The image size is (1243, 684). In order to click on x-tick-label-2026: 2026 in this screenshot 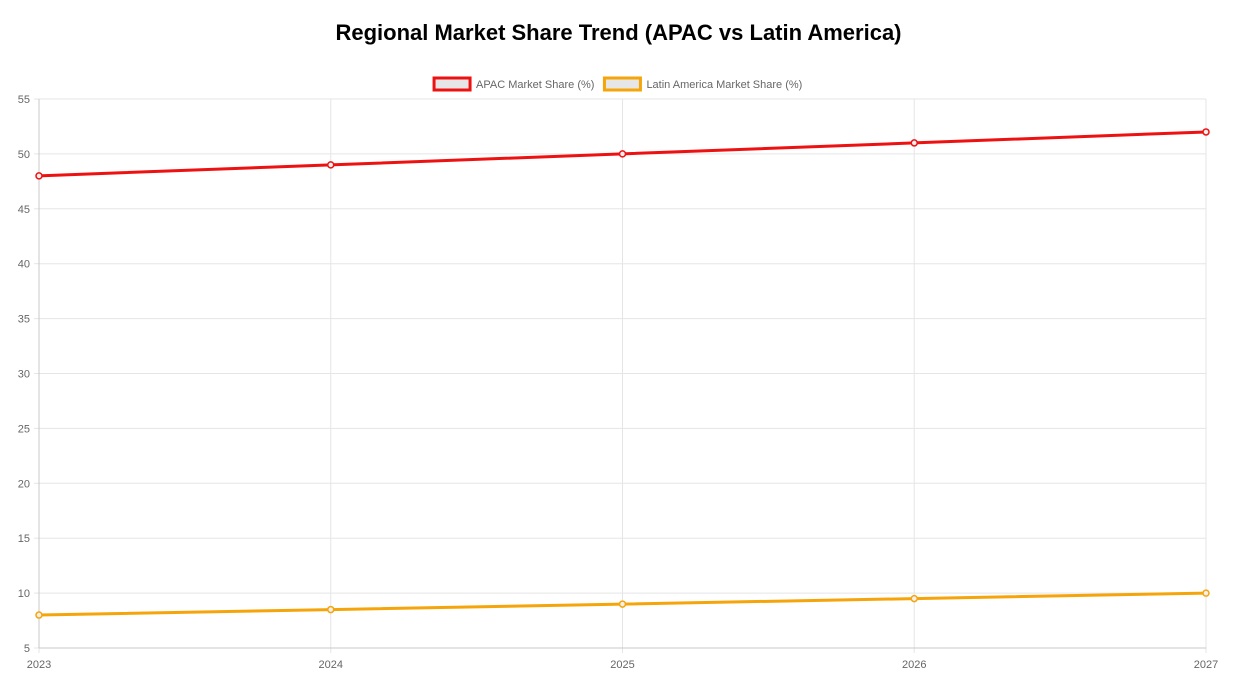, I will do `click(914, 665)`.